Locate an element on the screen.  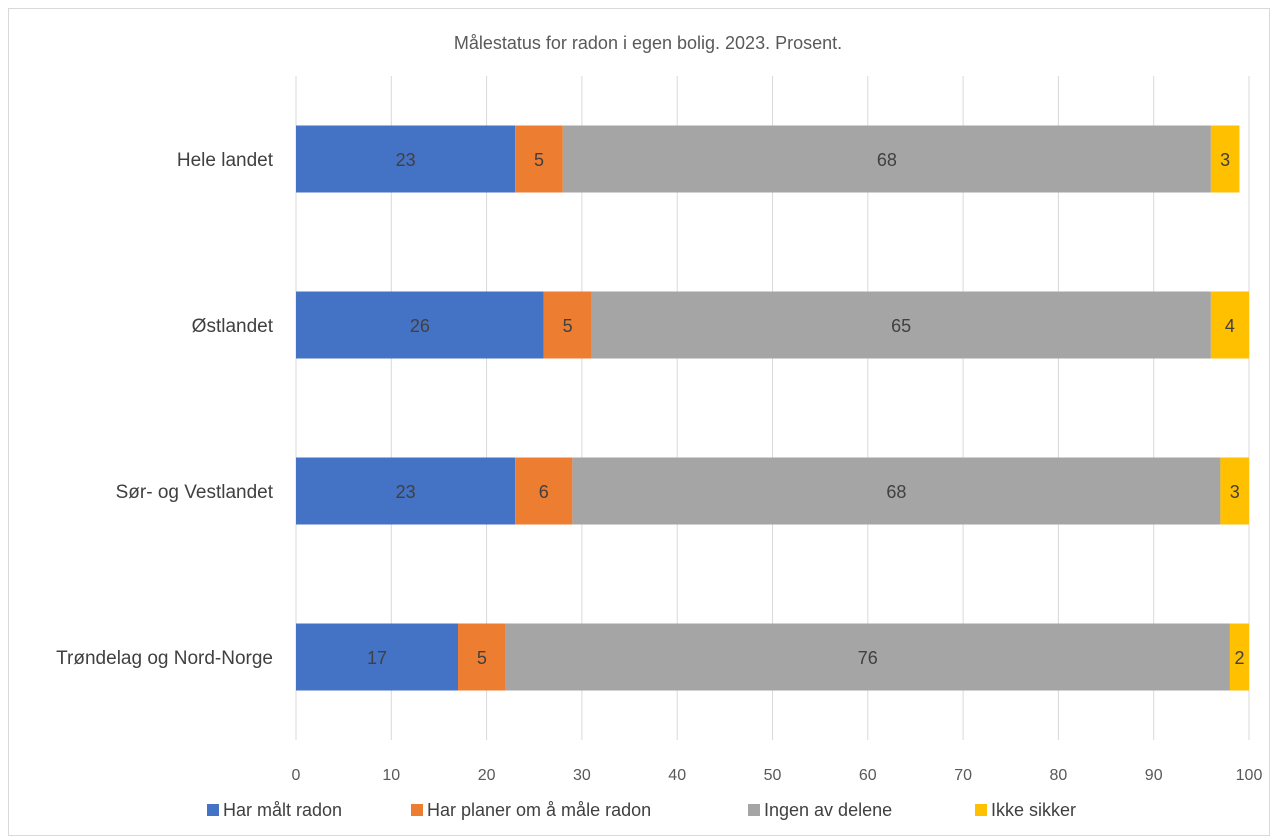
x-tick-label: 70 is located at coordinates (963, 775).